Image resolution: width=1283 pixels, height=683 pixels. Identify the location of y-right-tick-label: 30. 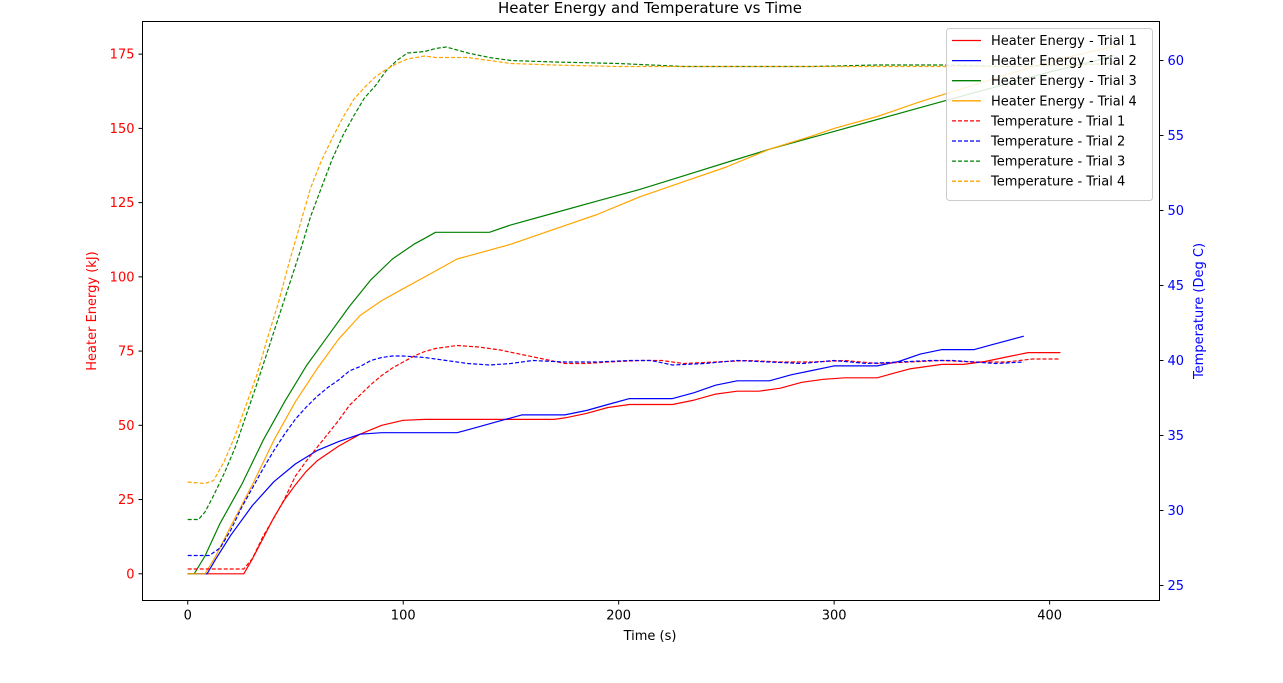
(1176, 511).